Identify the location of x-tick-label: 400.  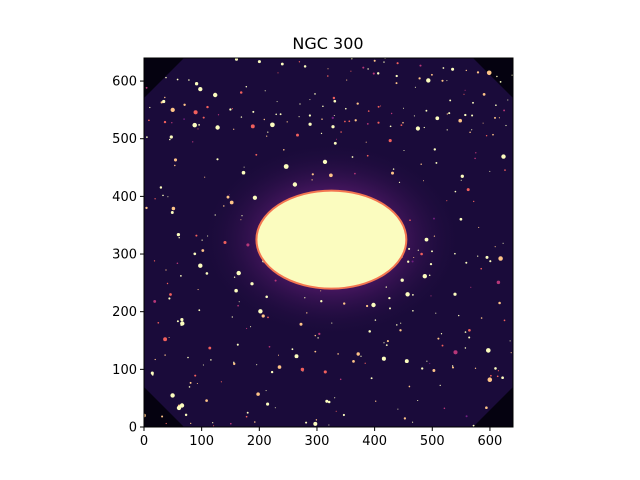
(374, 441).